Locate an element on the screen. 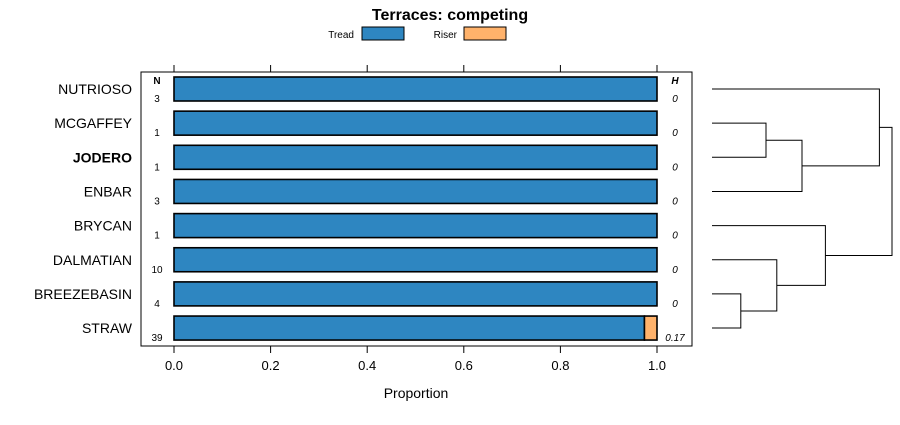 This screenshot has width=900, height=425. category-label-breezebasin: BREEZEBASIN is located at coordinates (83, 294).